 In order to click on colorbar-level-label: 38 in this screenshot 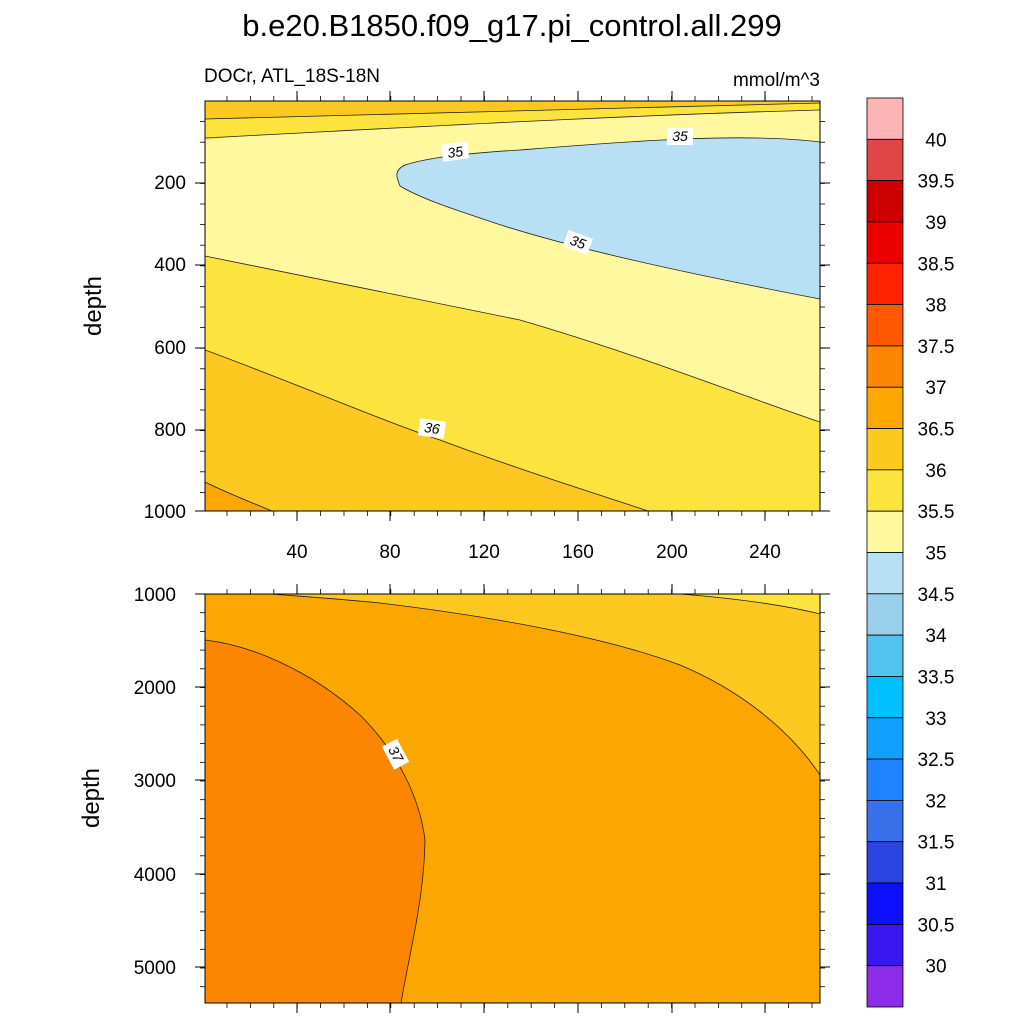, I will do `click(935, 306)`.